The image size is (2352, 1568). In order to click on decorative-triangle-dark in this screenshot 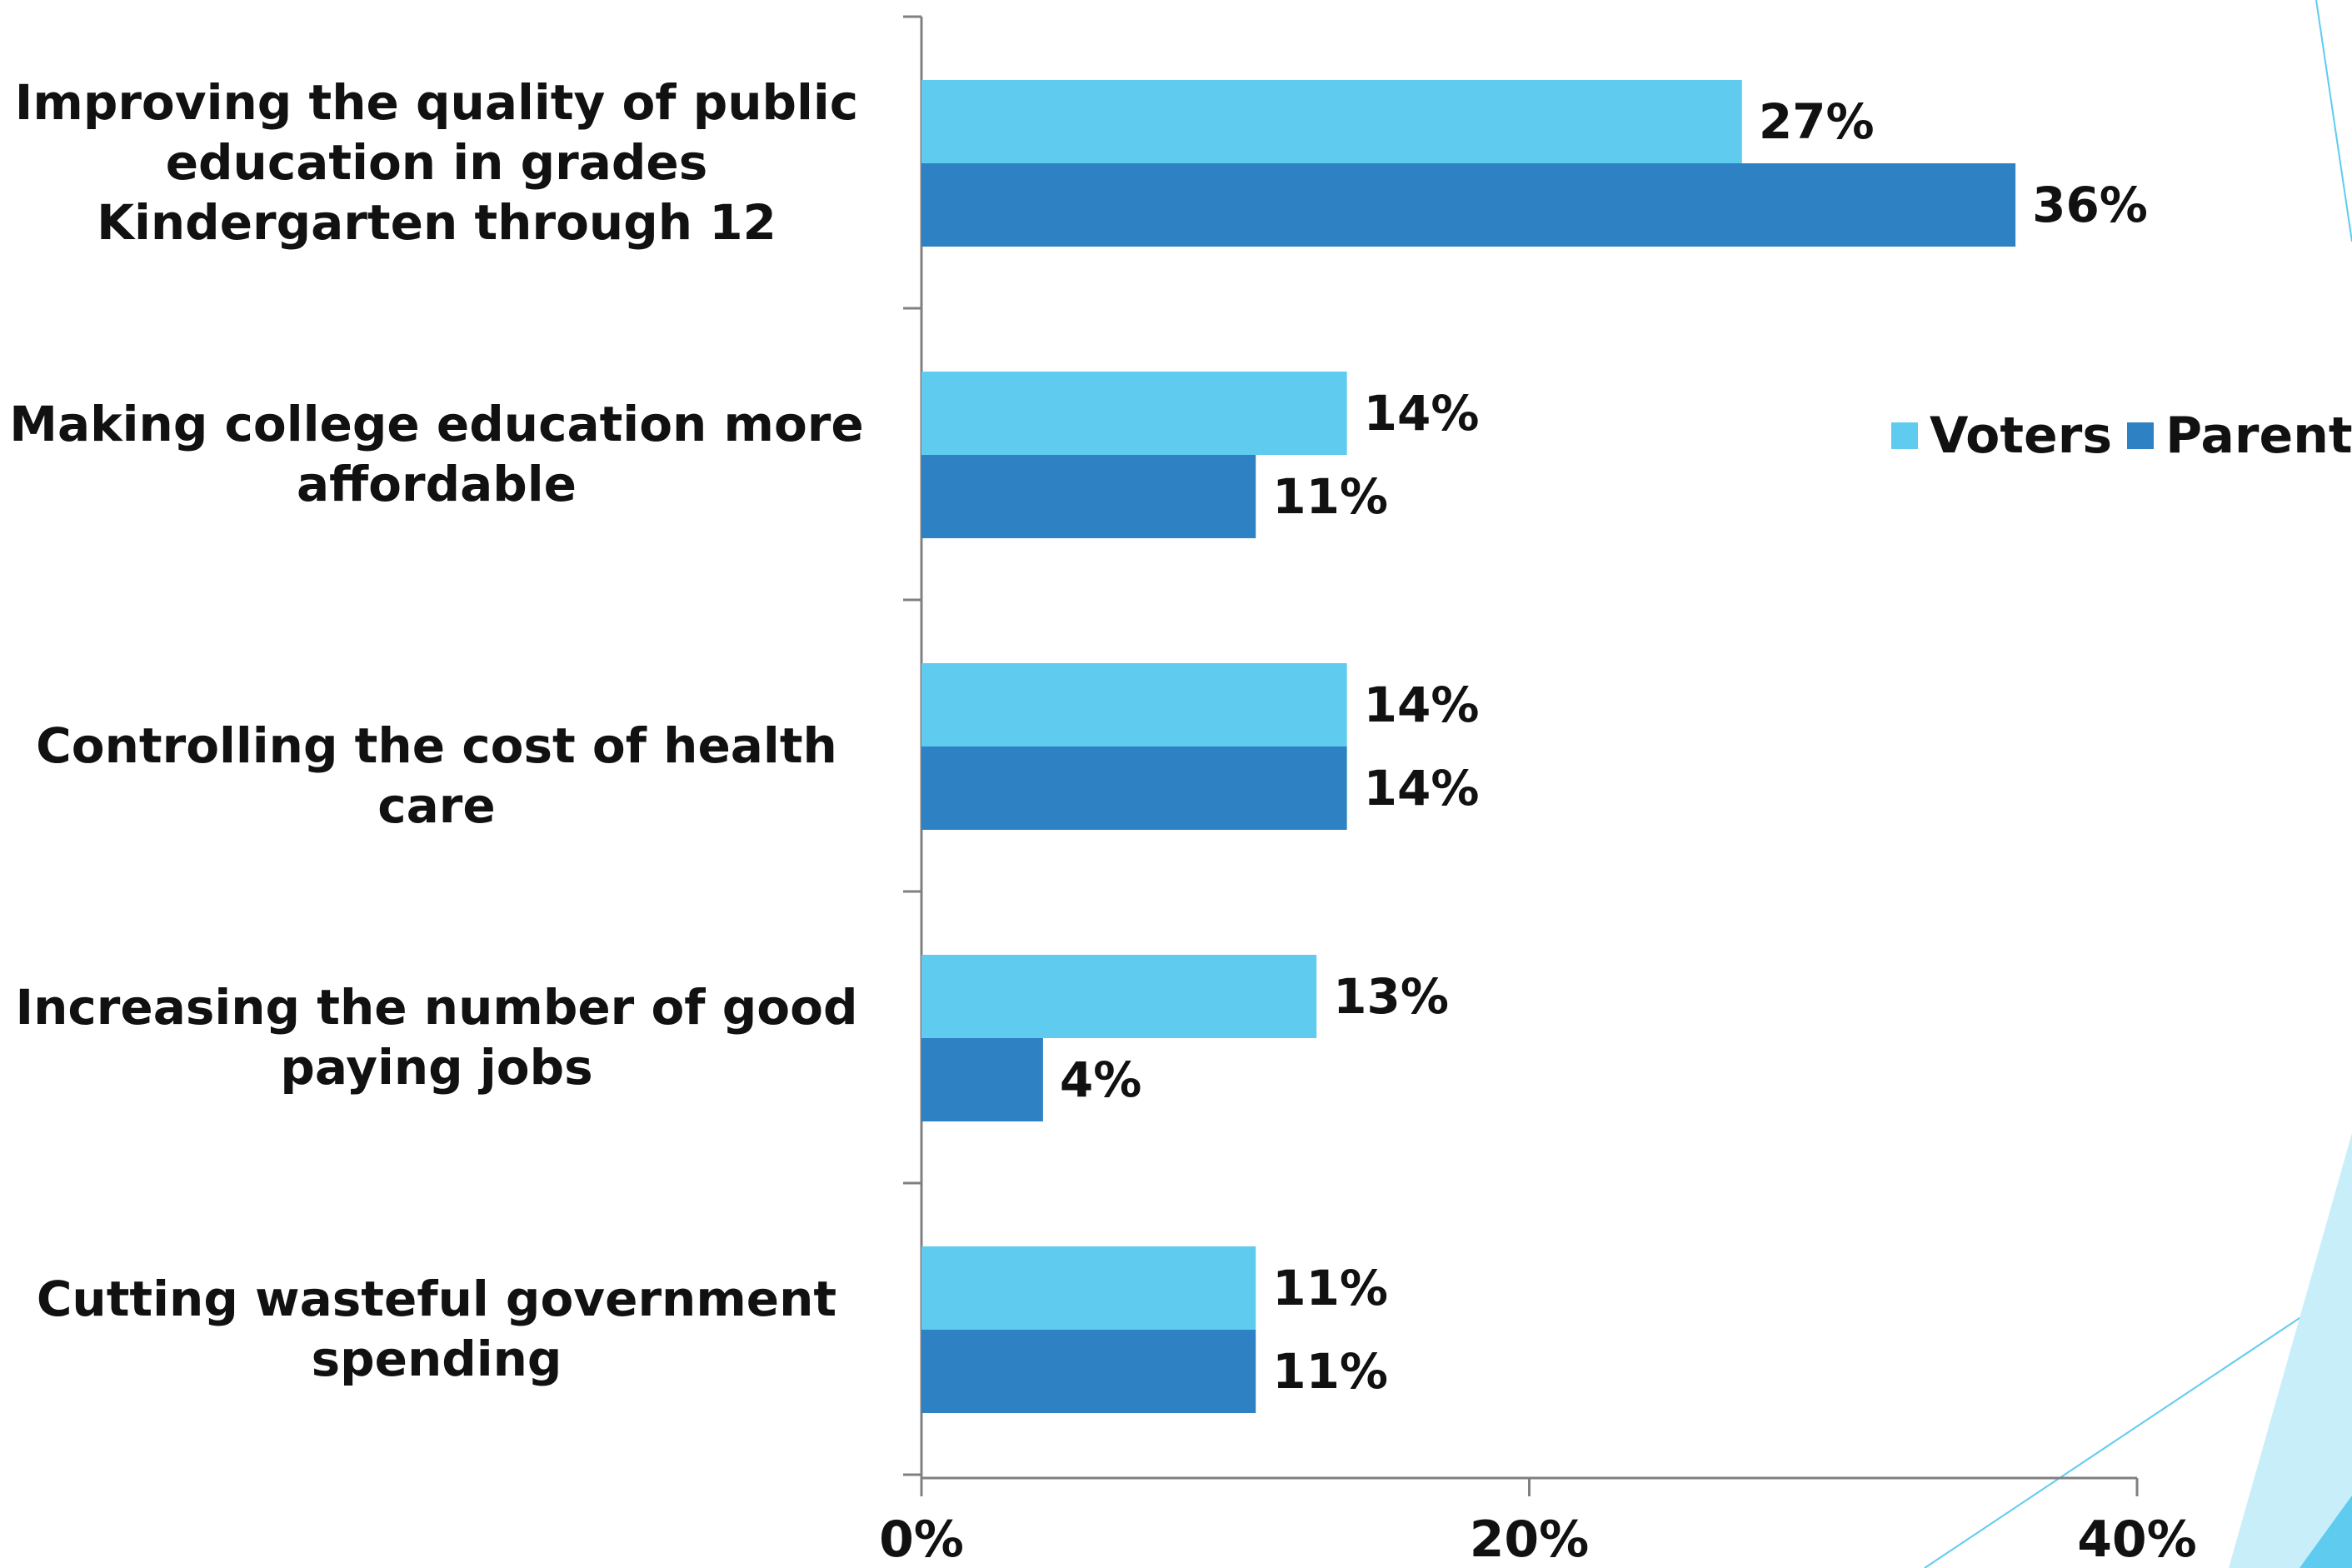, I will do `click(2326, 1532)`.